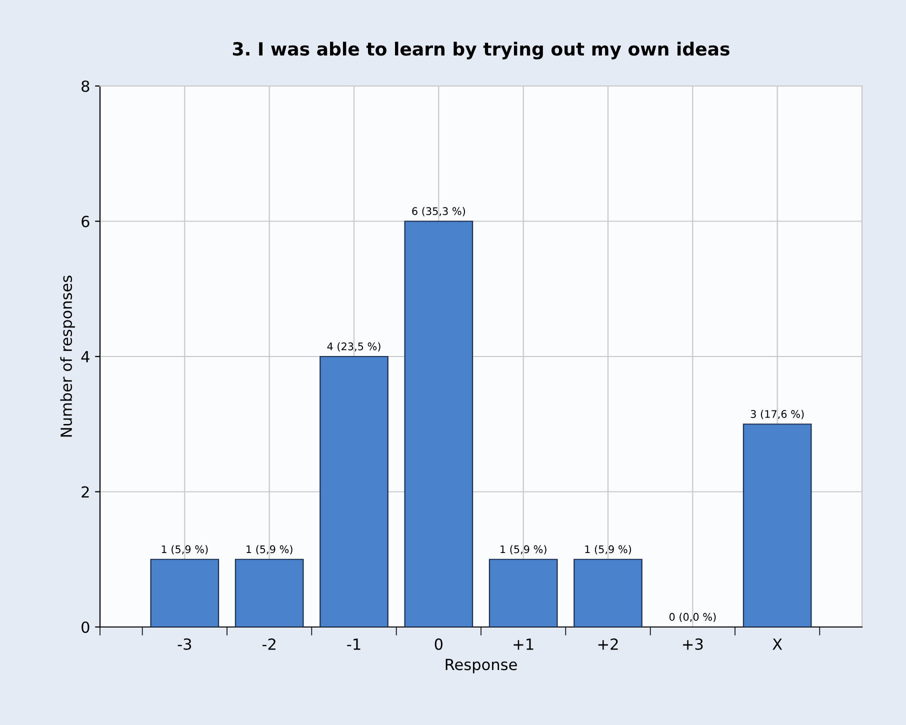 This screenshot has width=906, height=725. Describe the element at coordinates (608, 644) in the screenshot. I see `x-tick-label: +2` at that location.